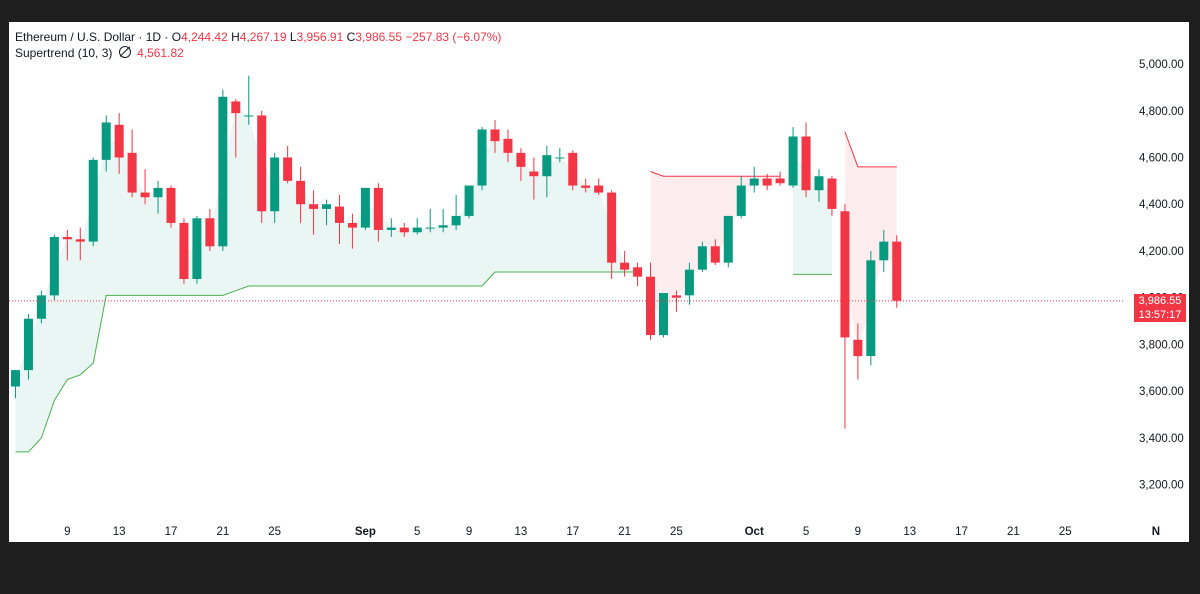 This screenshot has height=594, width=1200. Describe the element at coordinates (870, 239) in the screenshot. I see `supertrend-down-2-fill` at that location.